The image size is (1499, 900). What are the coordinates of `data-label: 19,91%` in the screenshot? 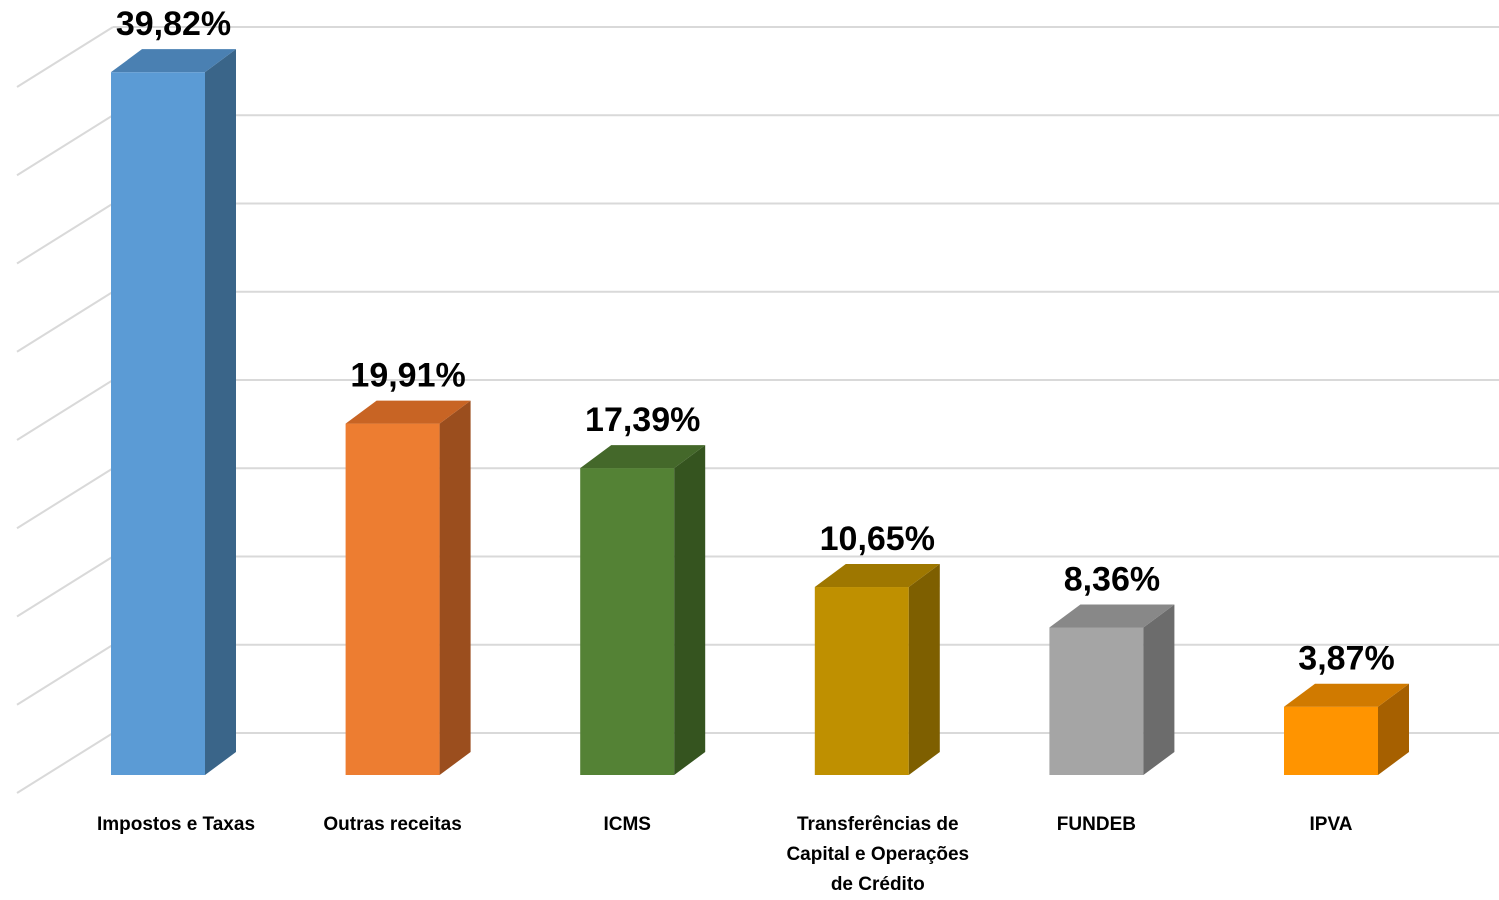 It's located at (407, 376).